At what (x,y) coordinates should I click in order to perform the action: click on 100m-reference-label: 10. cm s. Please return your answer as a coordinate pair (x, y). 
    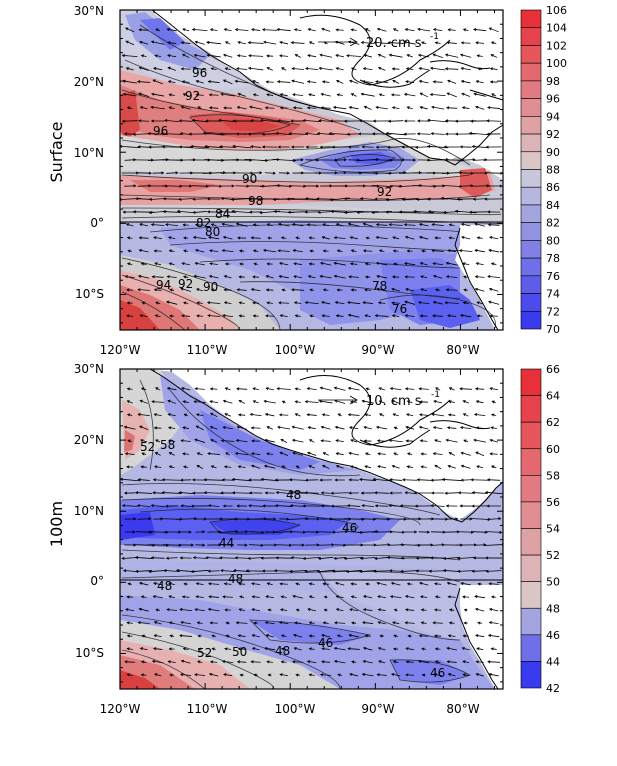
    Looking at the image, I should click on (394, 401).